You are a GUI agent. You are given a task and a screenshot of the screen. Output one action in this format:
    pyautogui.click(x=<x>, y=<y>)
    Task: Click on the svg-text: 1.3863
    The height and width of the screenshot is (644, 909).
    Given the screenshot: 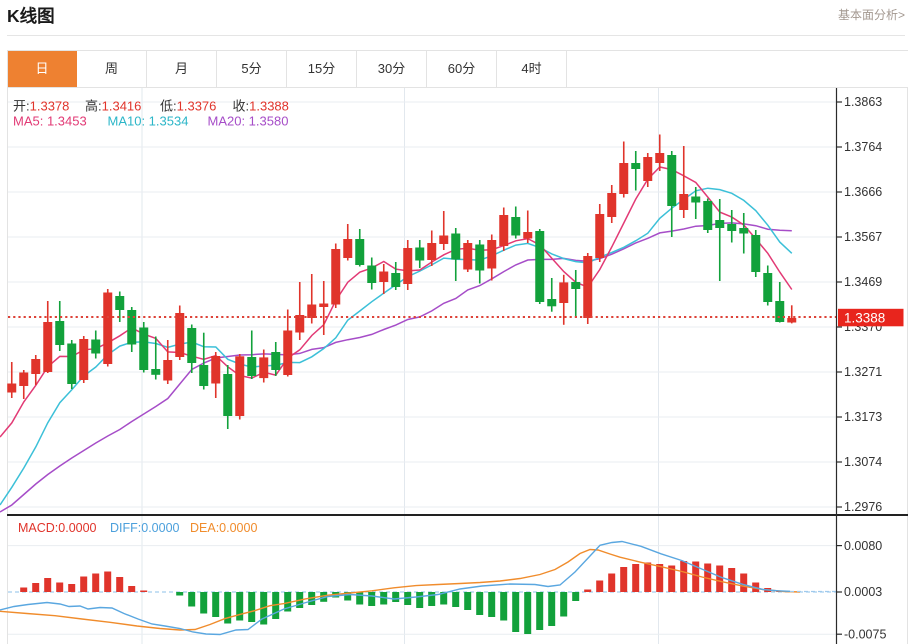 What is the action you would take?
    pyautogui.click(x=863, y=102)
    